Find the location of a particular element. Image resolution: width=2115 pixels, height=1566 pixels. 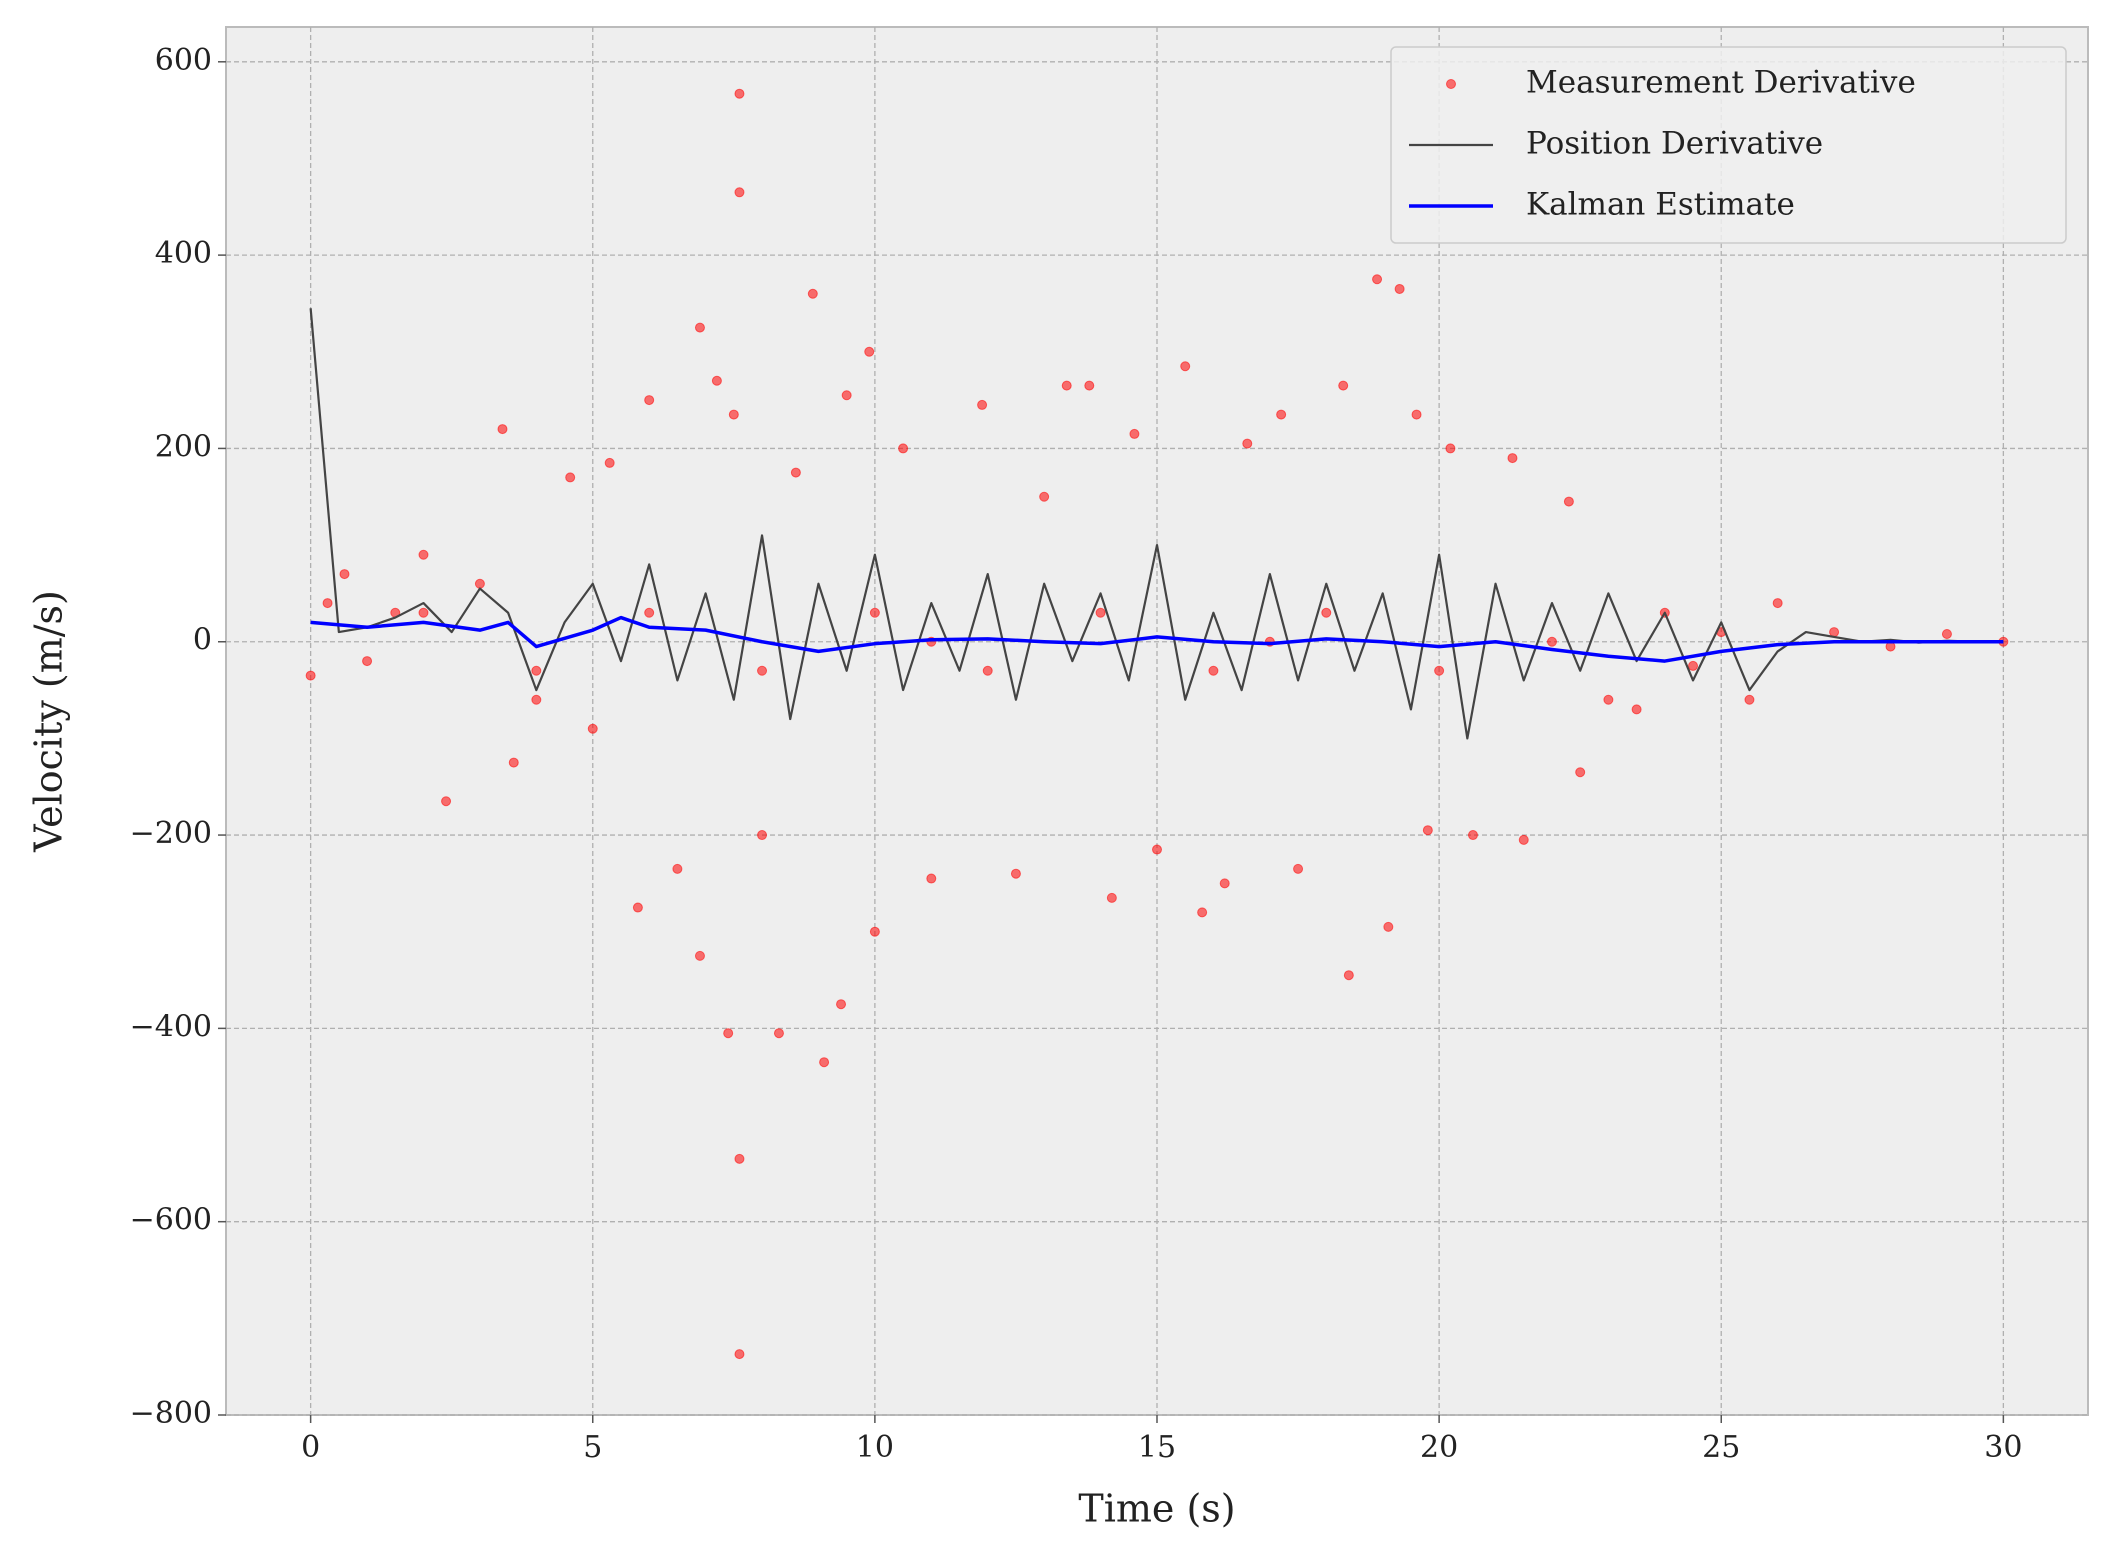

y-tick-label: −800 is located at coordinates (171, 1413).